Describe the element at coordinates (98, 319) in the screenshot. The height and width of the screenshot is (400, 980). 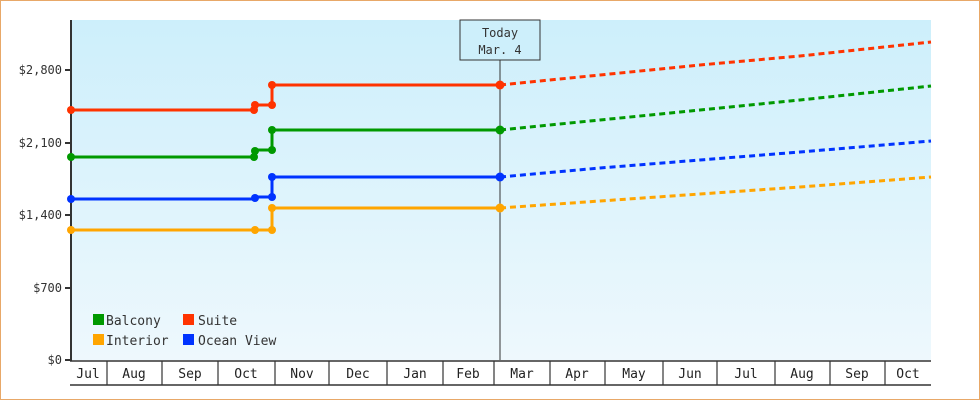
I see `legend-swatch-balcony` at that location.